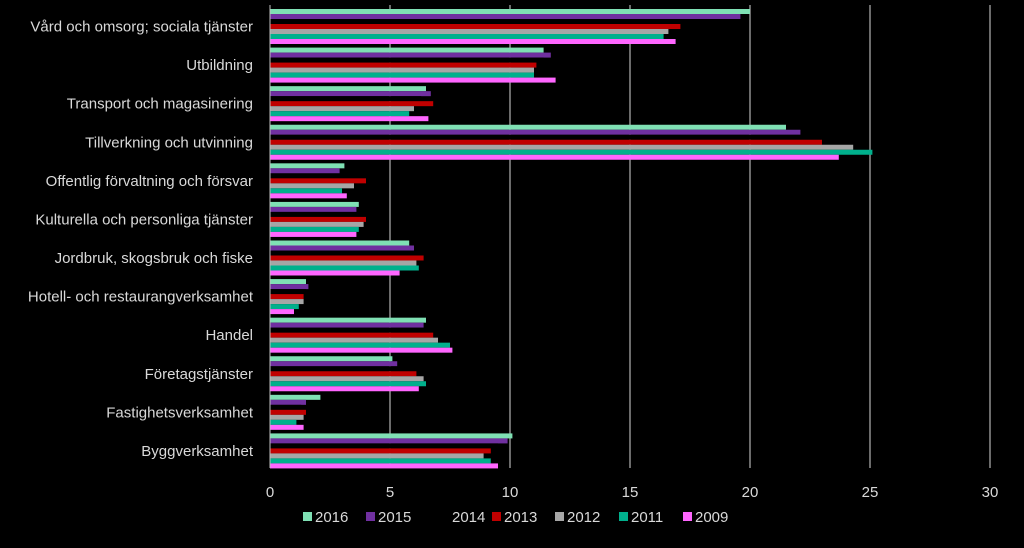  I want to click on legend-label: 2014, so click(468, 517).